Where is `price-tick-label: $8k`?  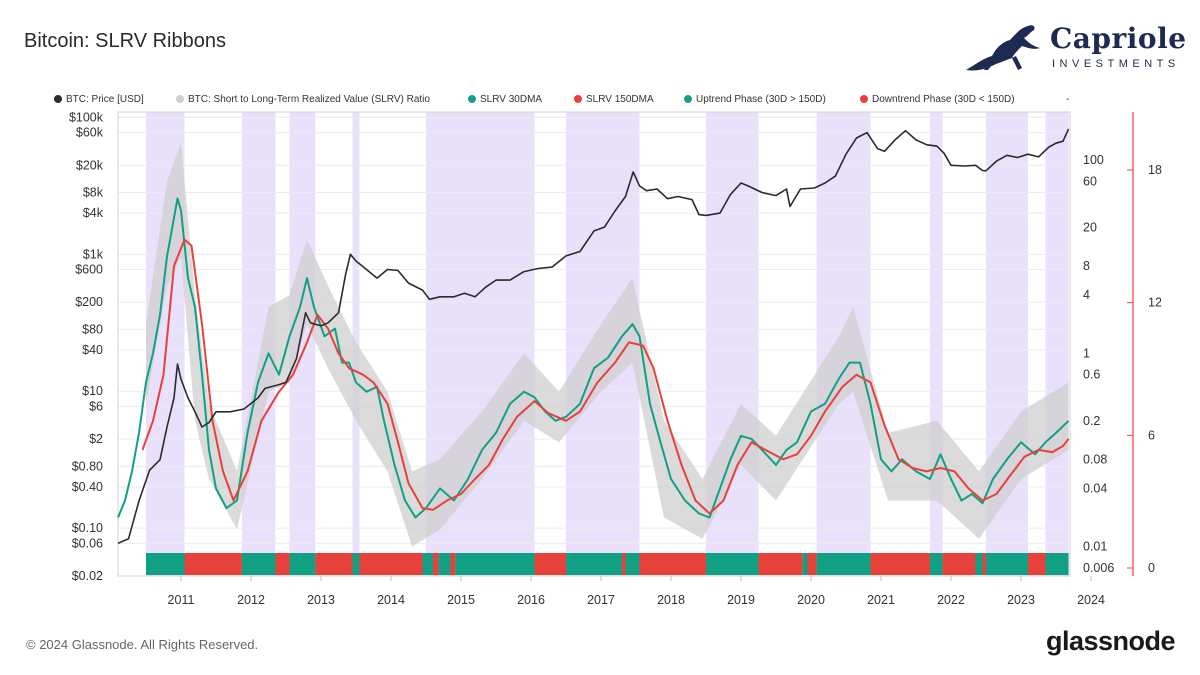
price-tick-label: $8k is located at coordinates (93, 193).